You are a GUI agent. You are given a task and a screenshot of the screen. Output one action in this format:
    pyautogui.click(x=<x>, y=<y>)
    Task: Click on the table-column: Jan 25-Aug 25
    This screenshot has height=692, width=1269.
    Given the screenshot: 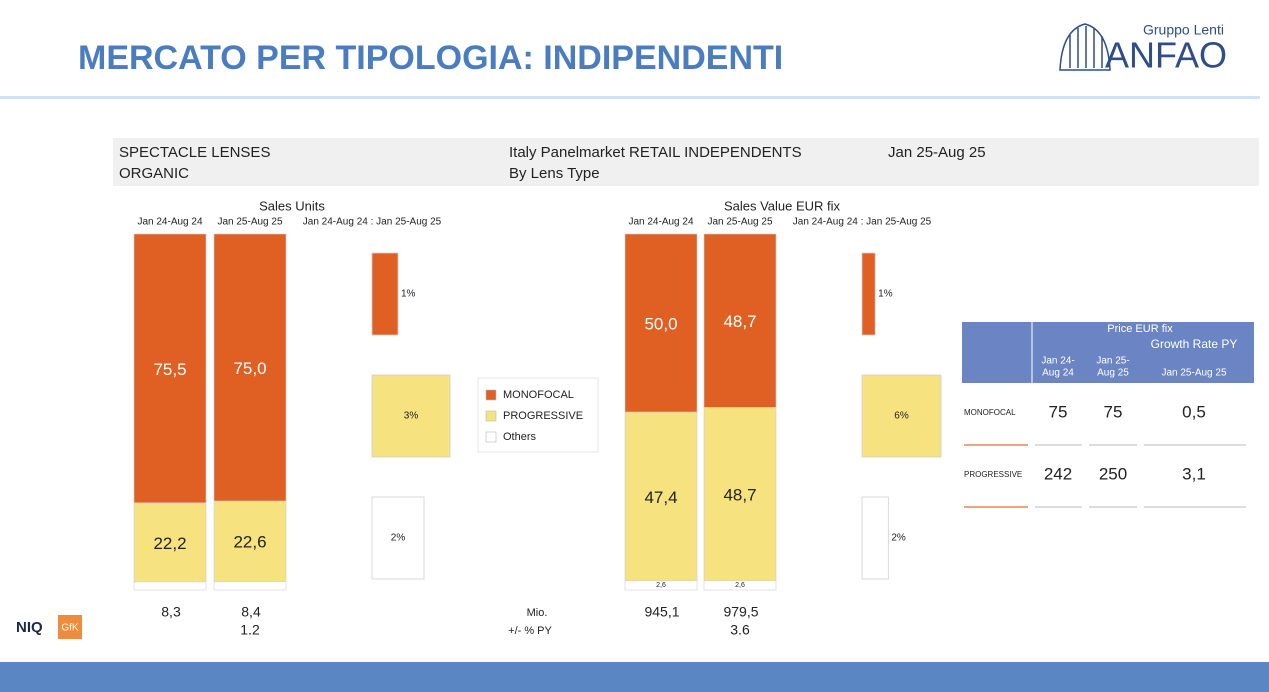 What is the action you would take?
    pyautogui.click(x=1193, y=373)
    